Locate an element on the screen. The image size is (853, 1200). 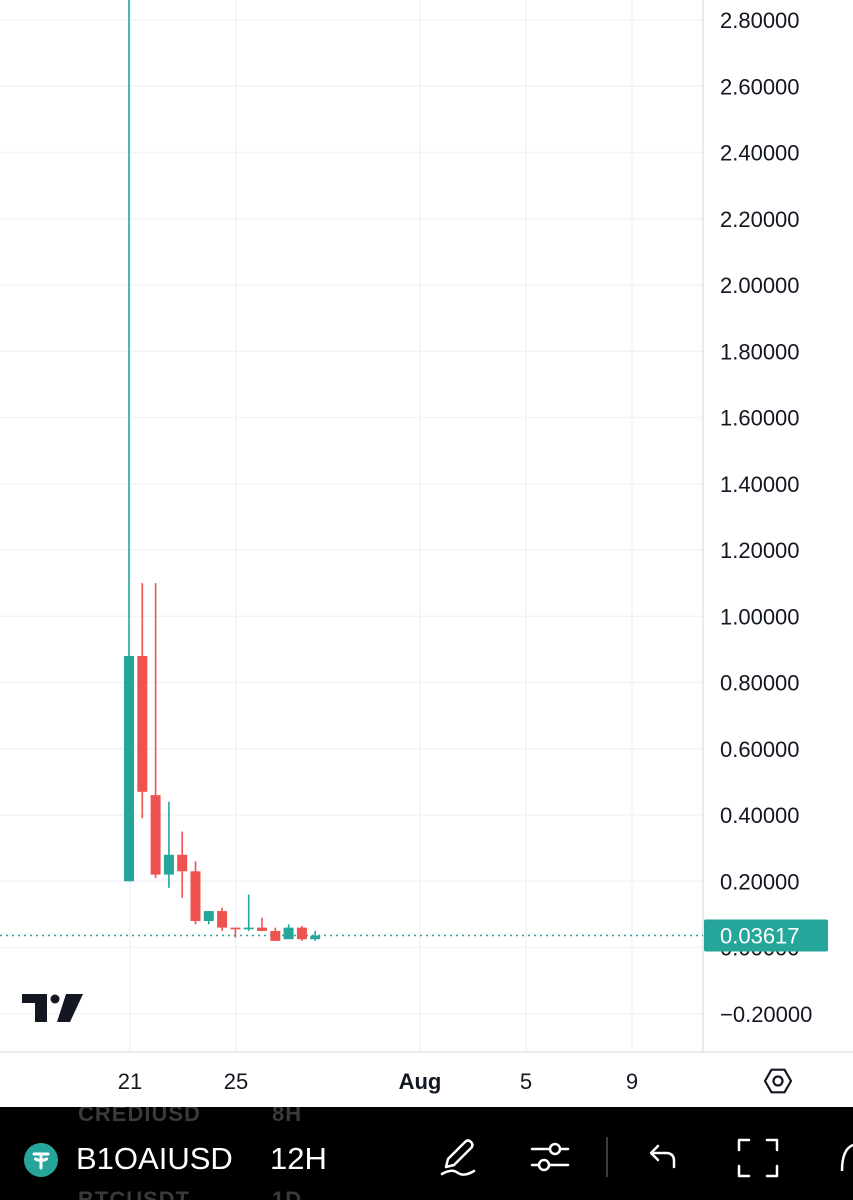
bottom-toolbar: CREDIUSD 8H BTCUSDT 1D B1OAIUSD 12H is located at coordinates (426, 1153).